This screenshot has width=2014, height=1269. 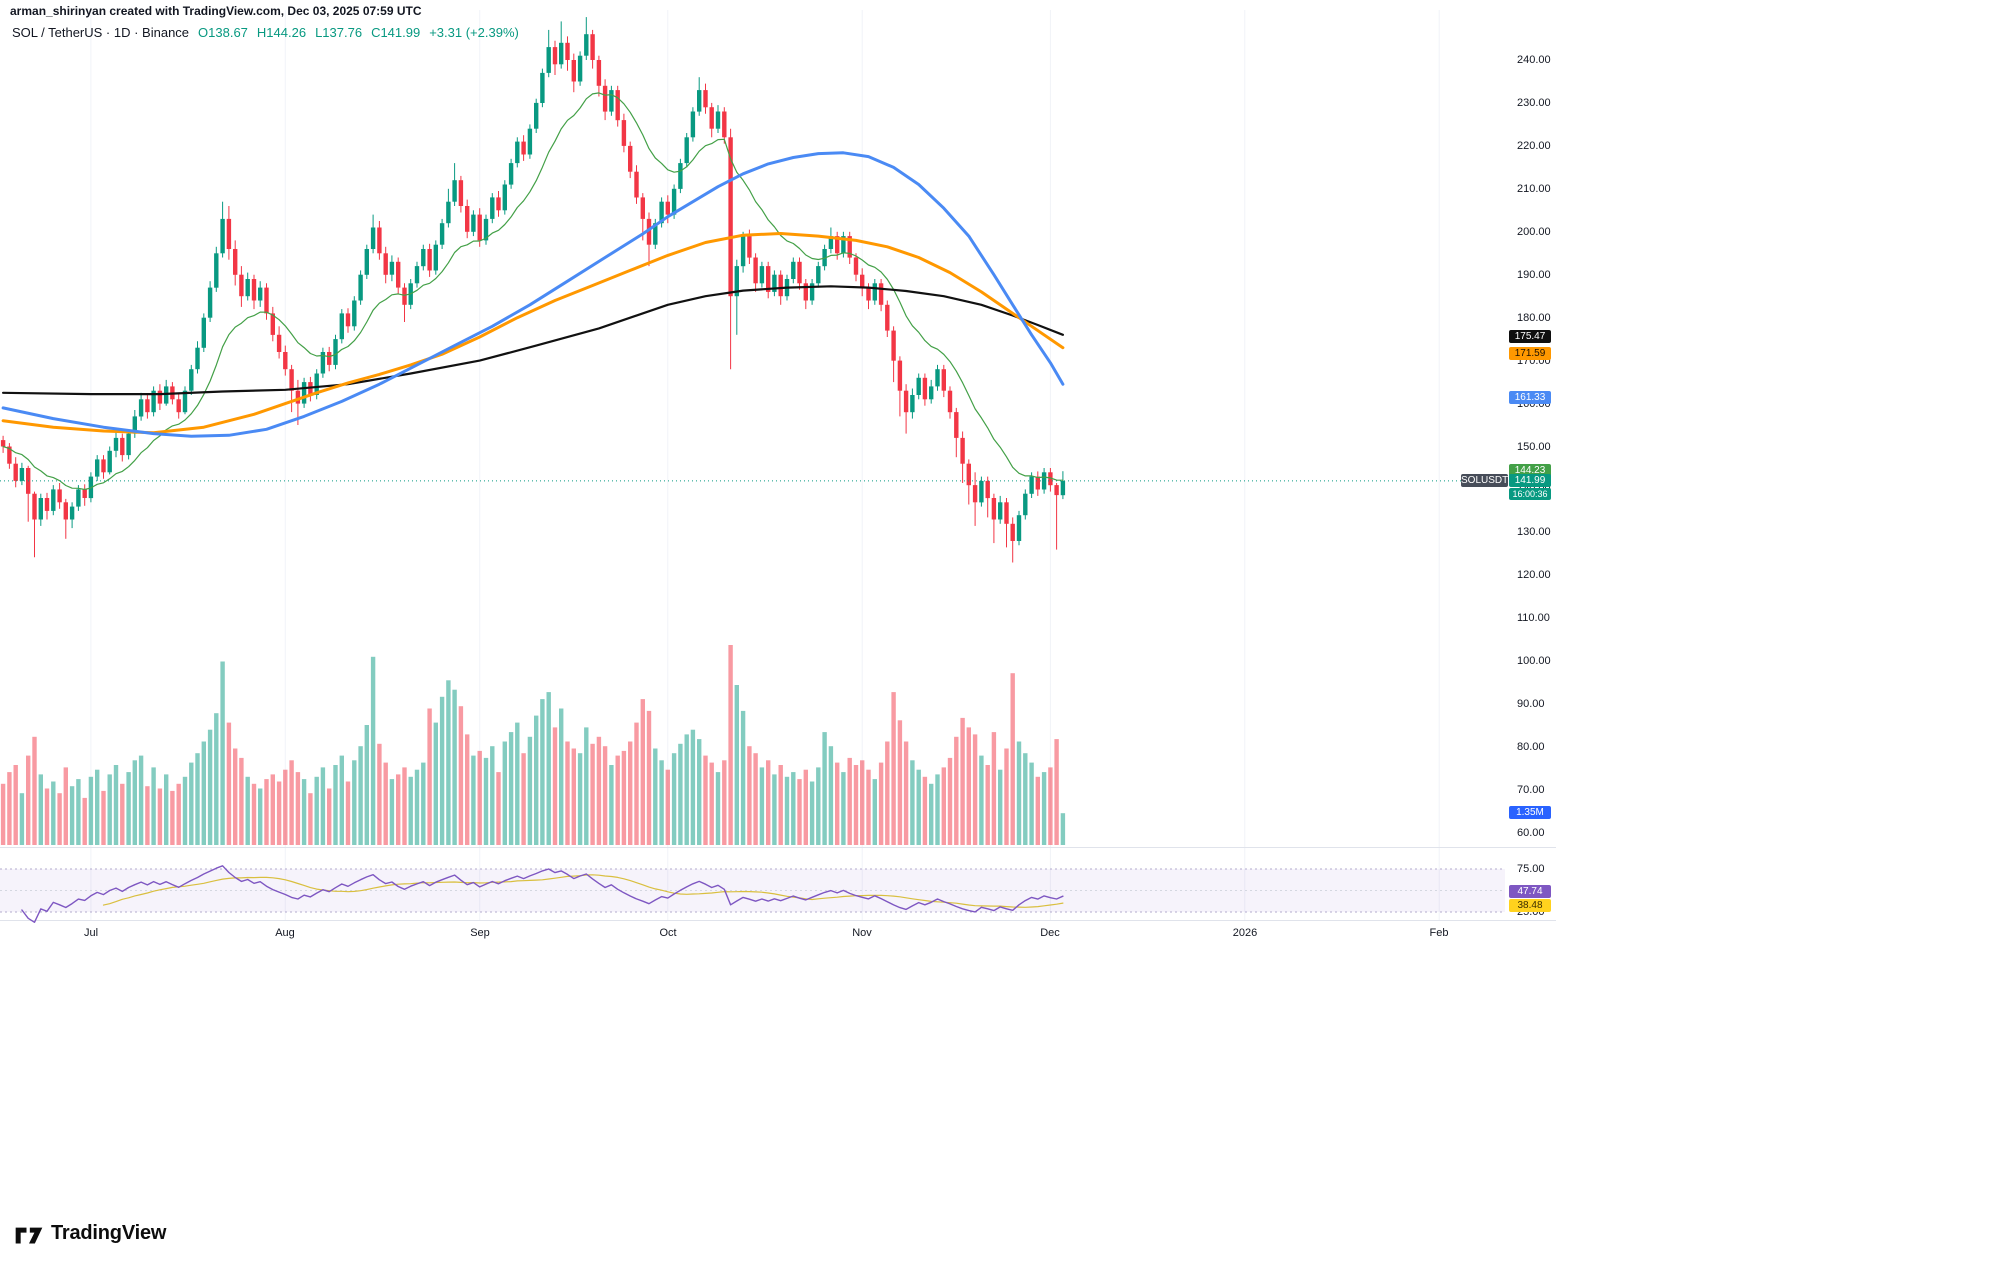 I want to click on price-axis-label: 70.00, so click(x=1531, y=790).